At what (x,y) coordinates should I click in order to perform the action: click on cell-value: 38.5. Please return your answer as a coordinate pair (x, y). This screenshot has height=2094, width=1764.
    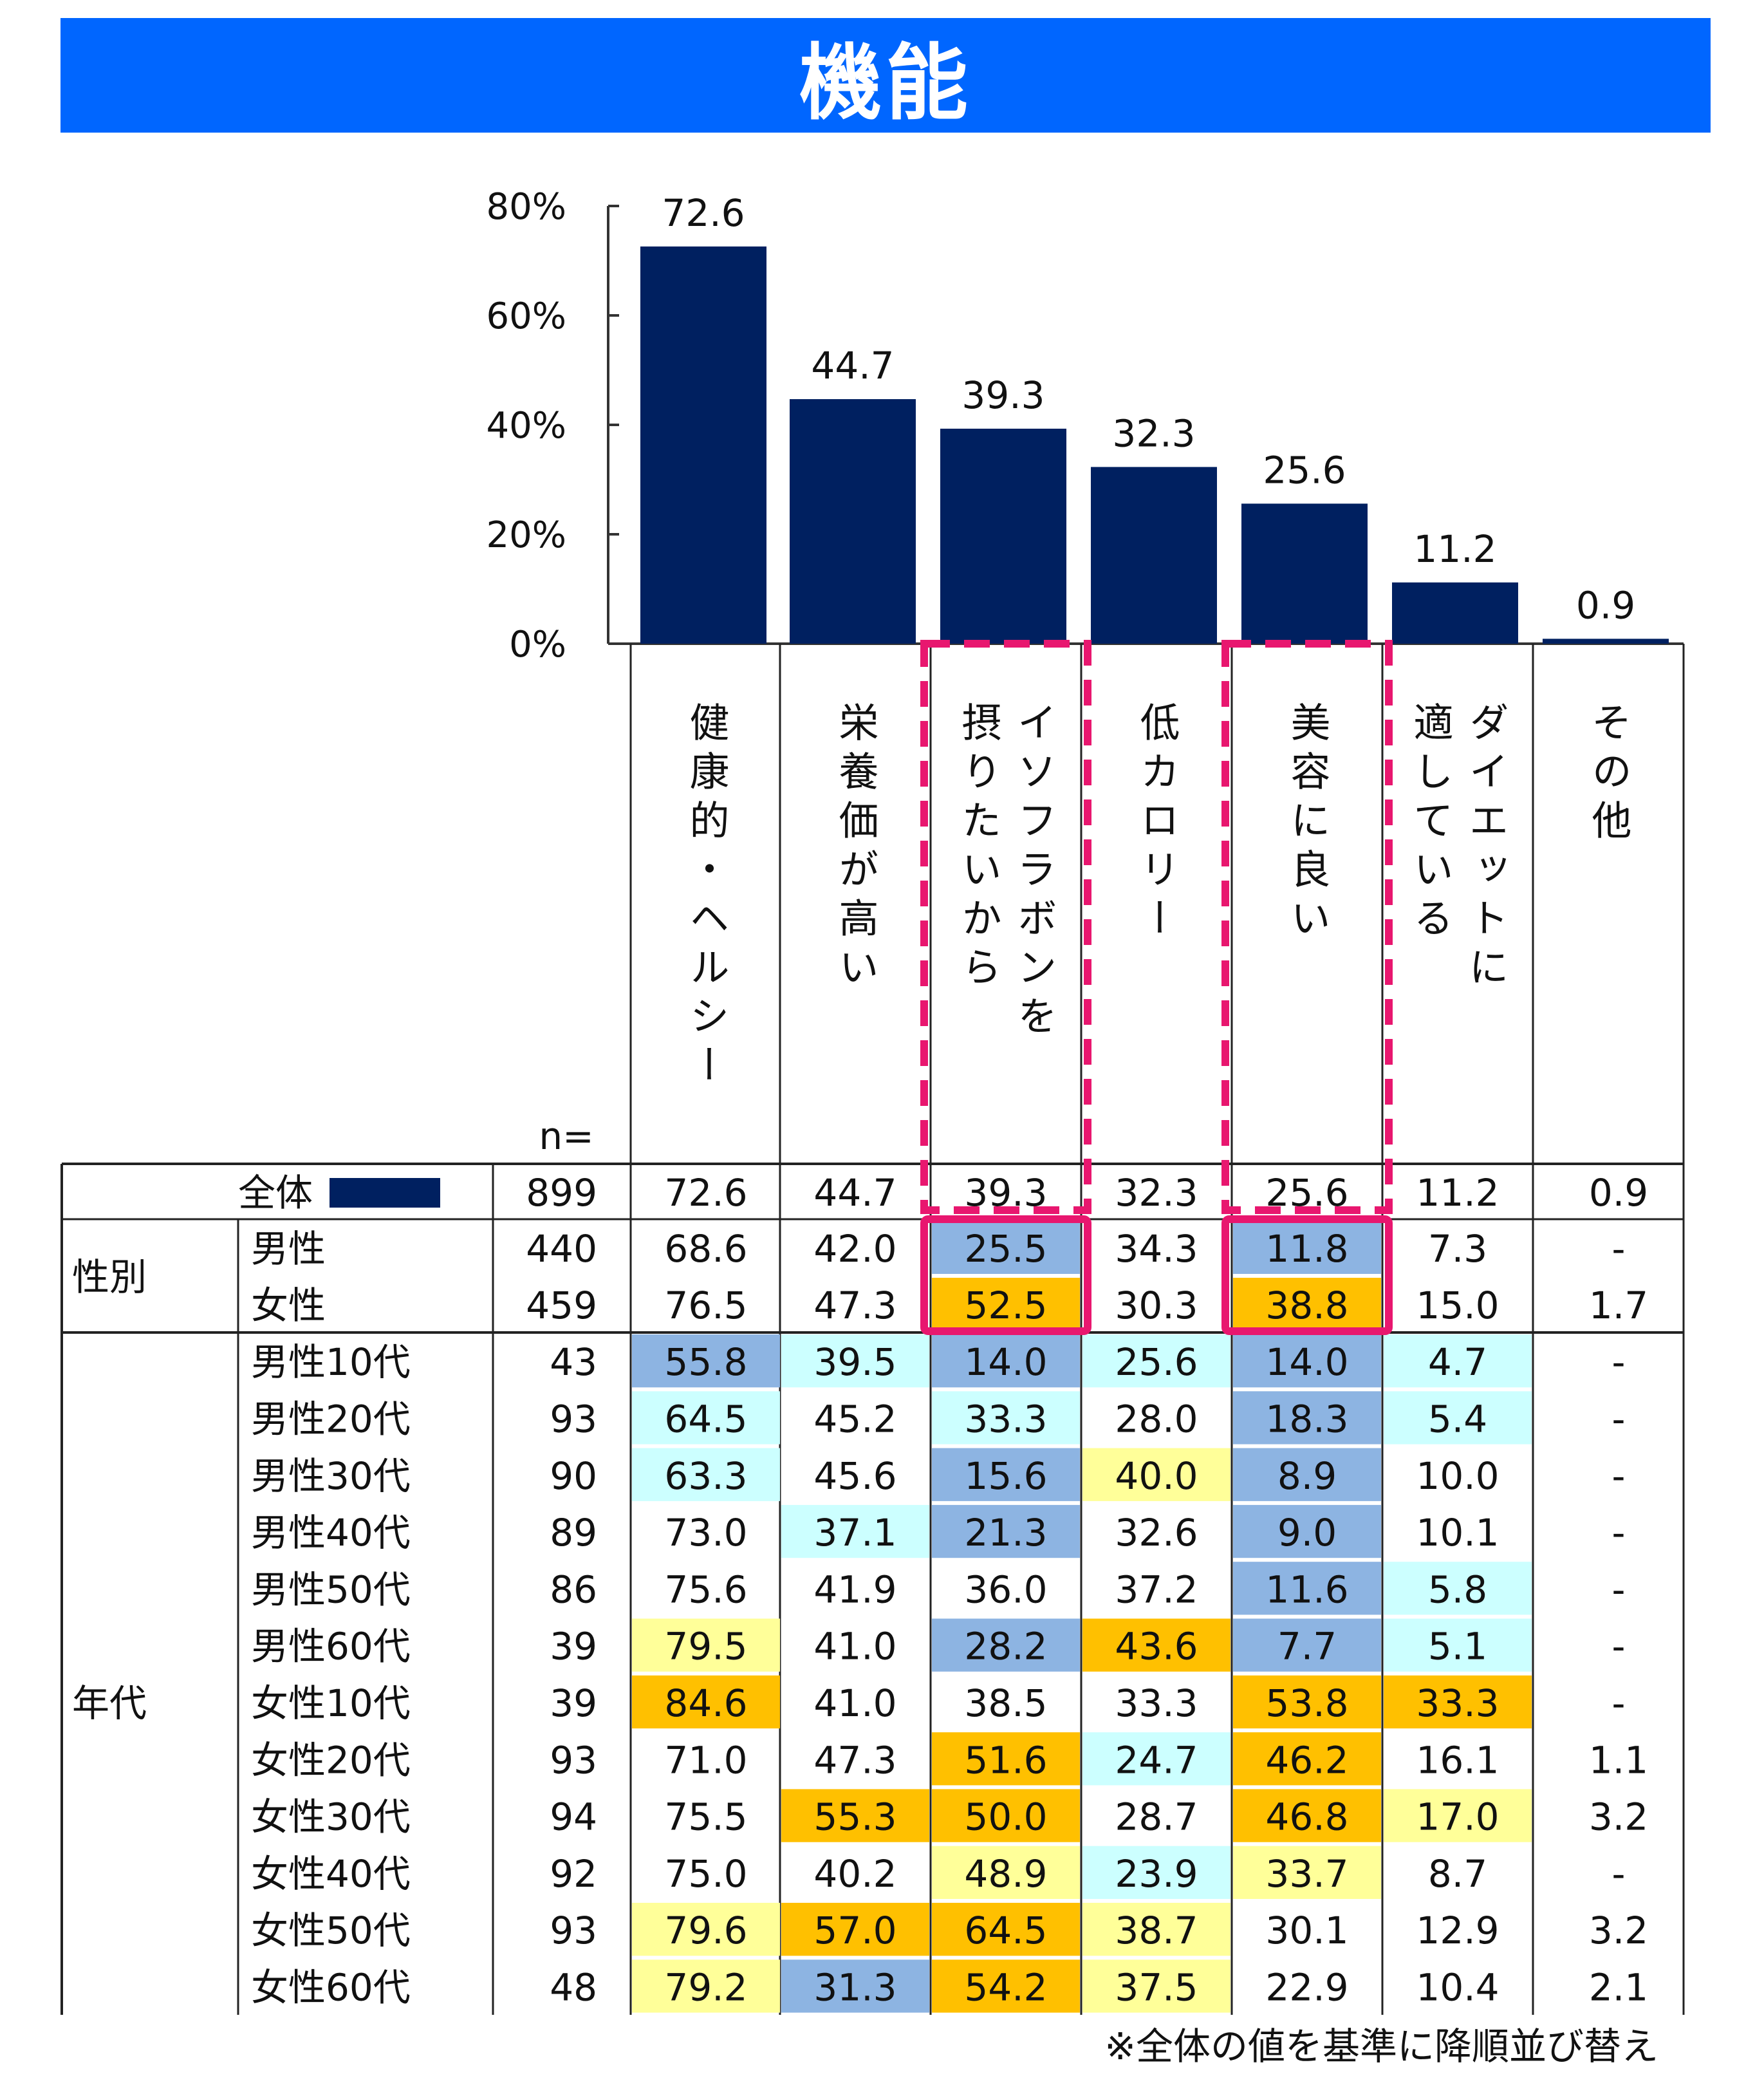
    Looking at the image, I should click on (1005, 1703).